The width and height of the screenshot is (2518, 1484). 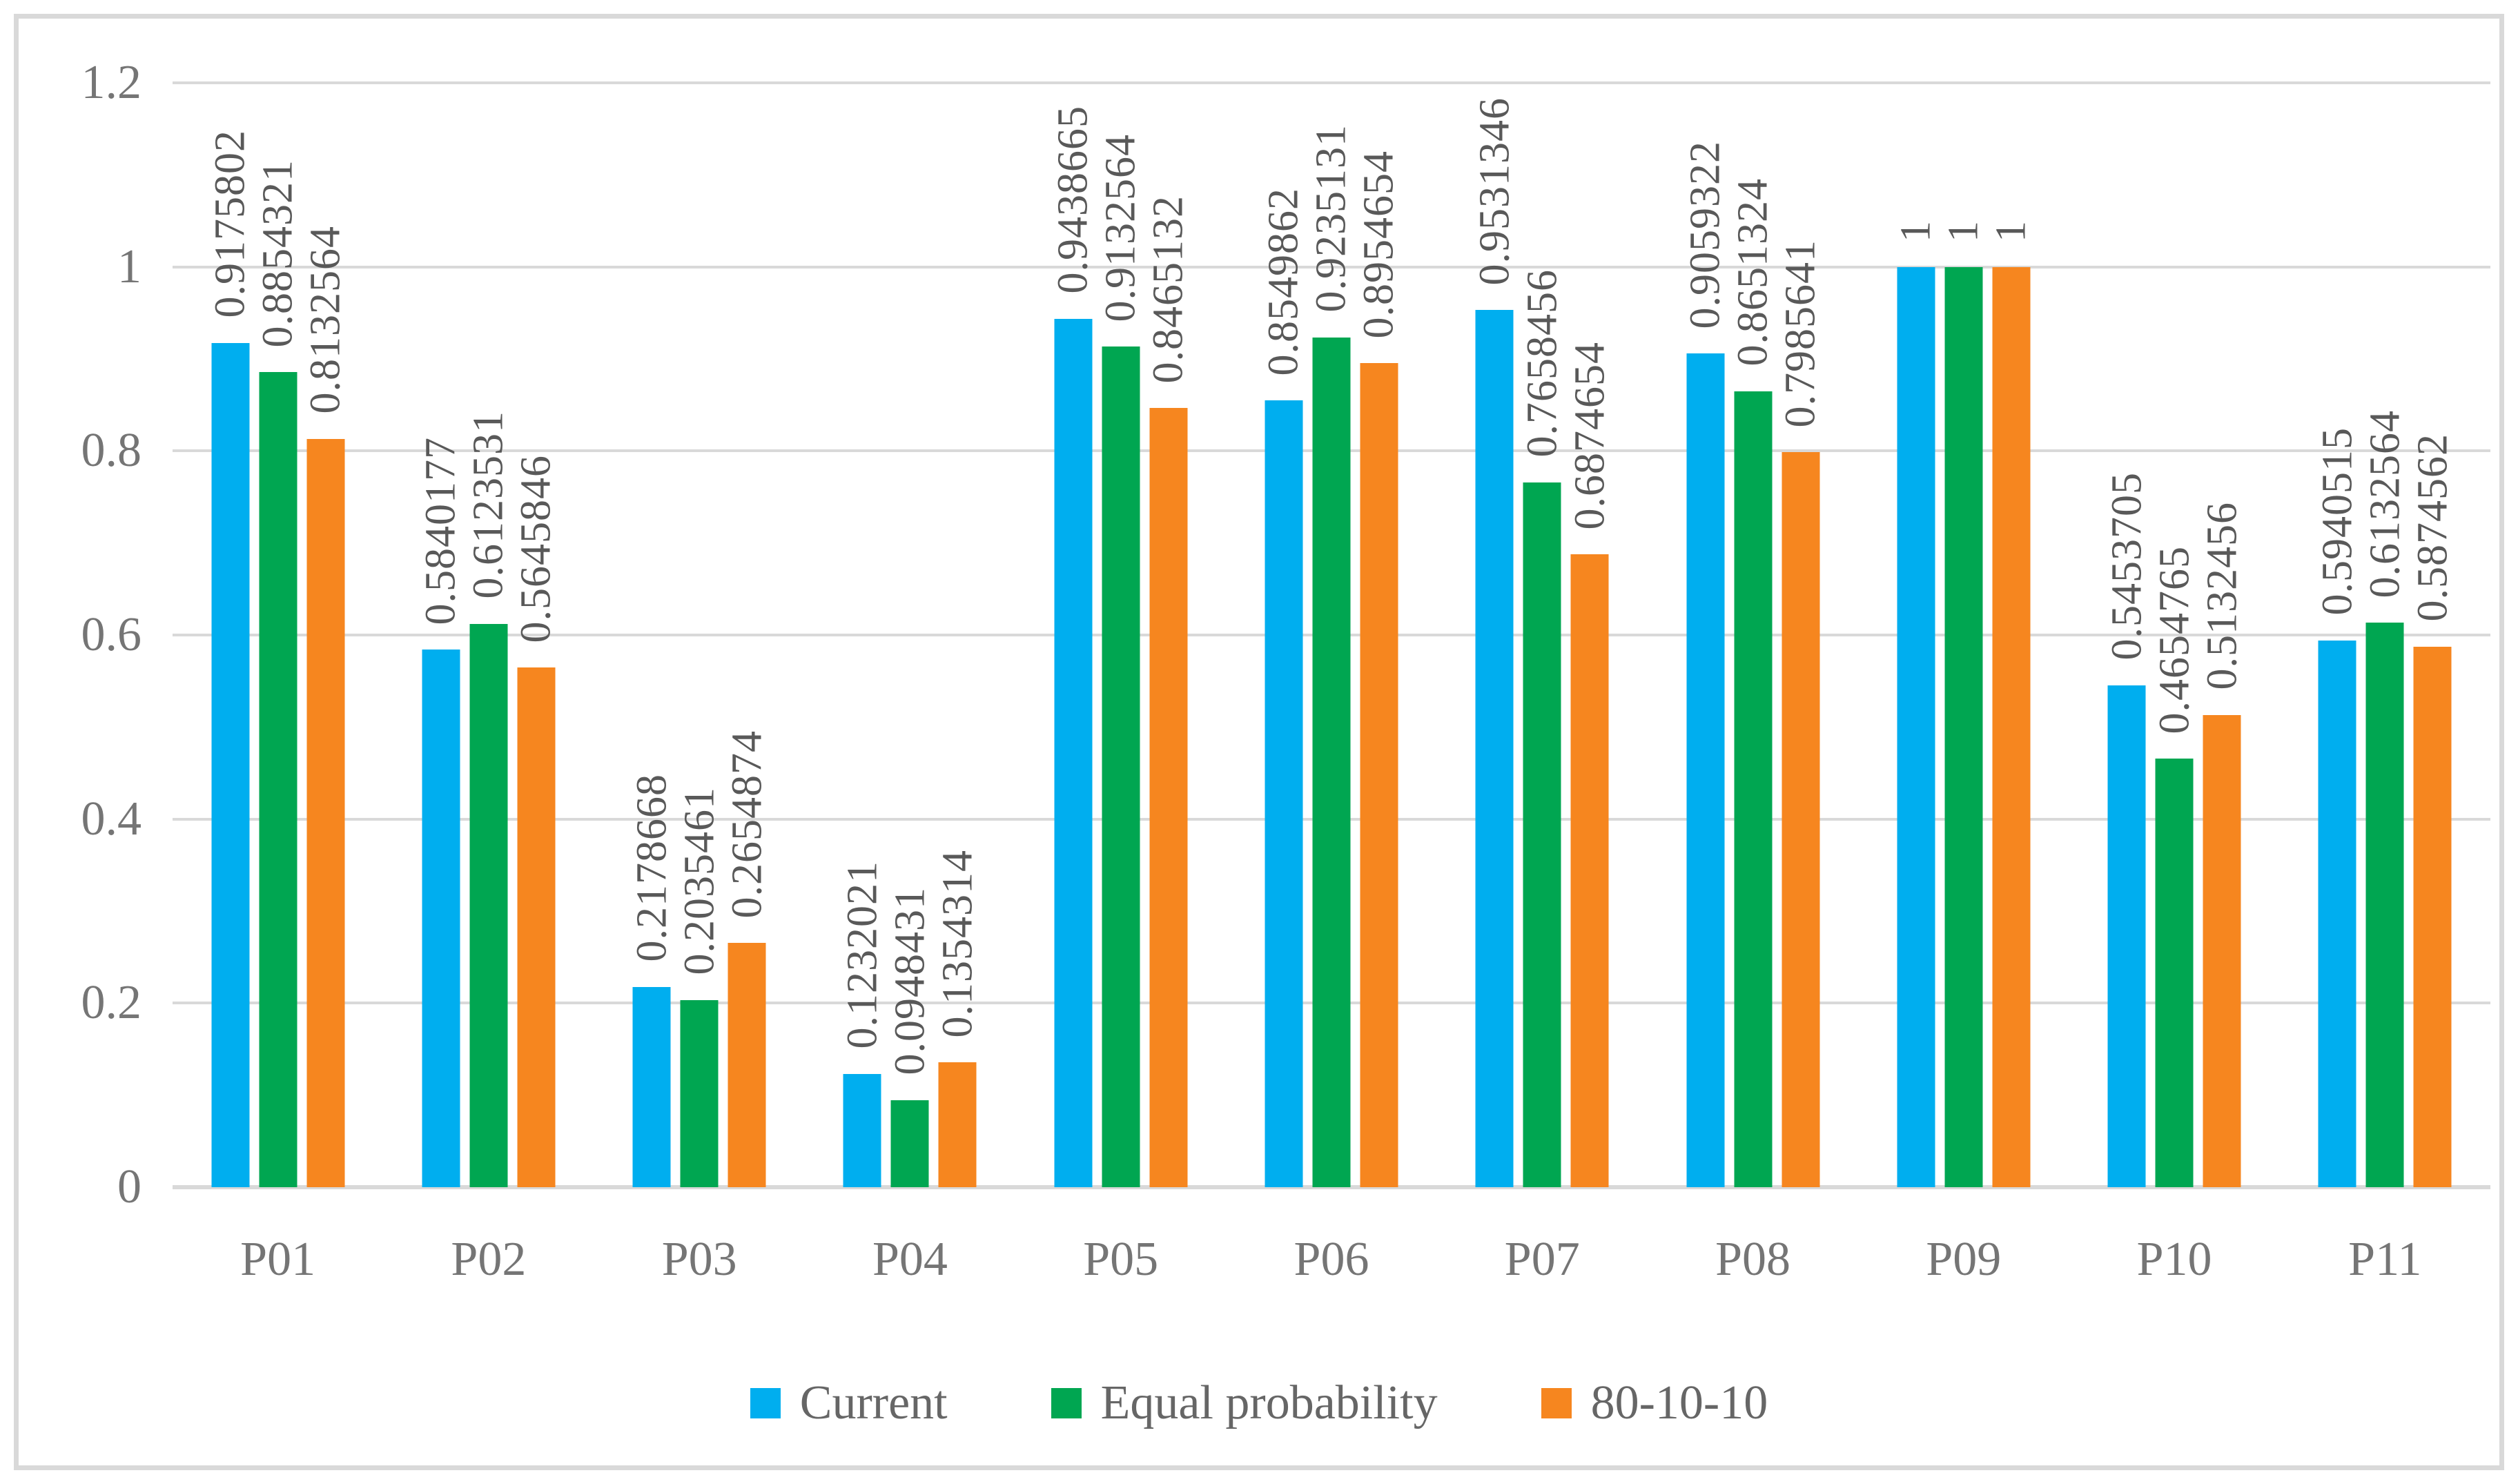 I want to click on bar-80-10-10-P04, so click(x=957, y=1125).